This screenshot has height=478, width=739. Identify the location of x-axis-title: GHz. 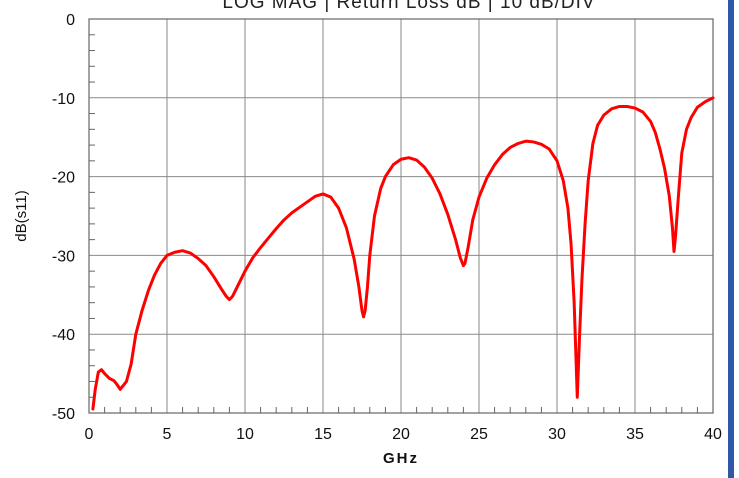
(401, 458).